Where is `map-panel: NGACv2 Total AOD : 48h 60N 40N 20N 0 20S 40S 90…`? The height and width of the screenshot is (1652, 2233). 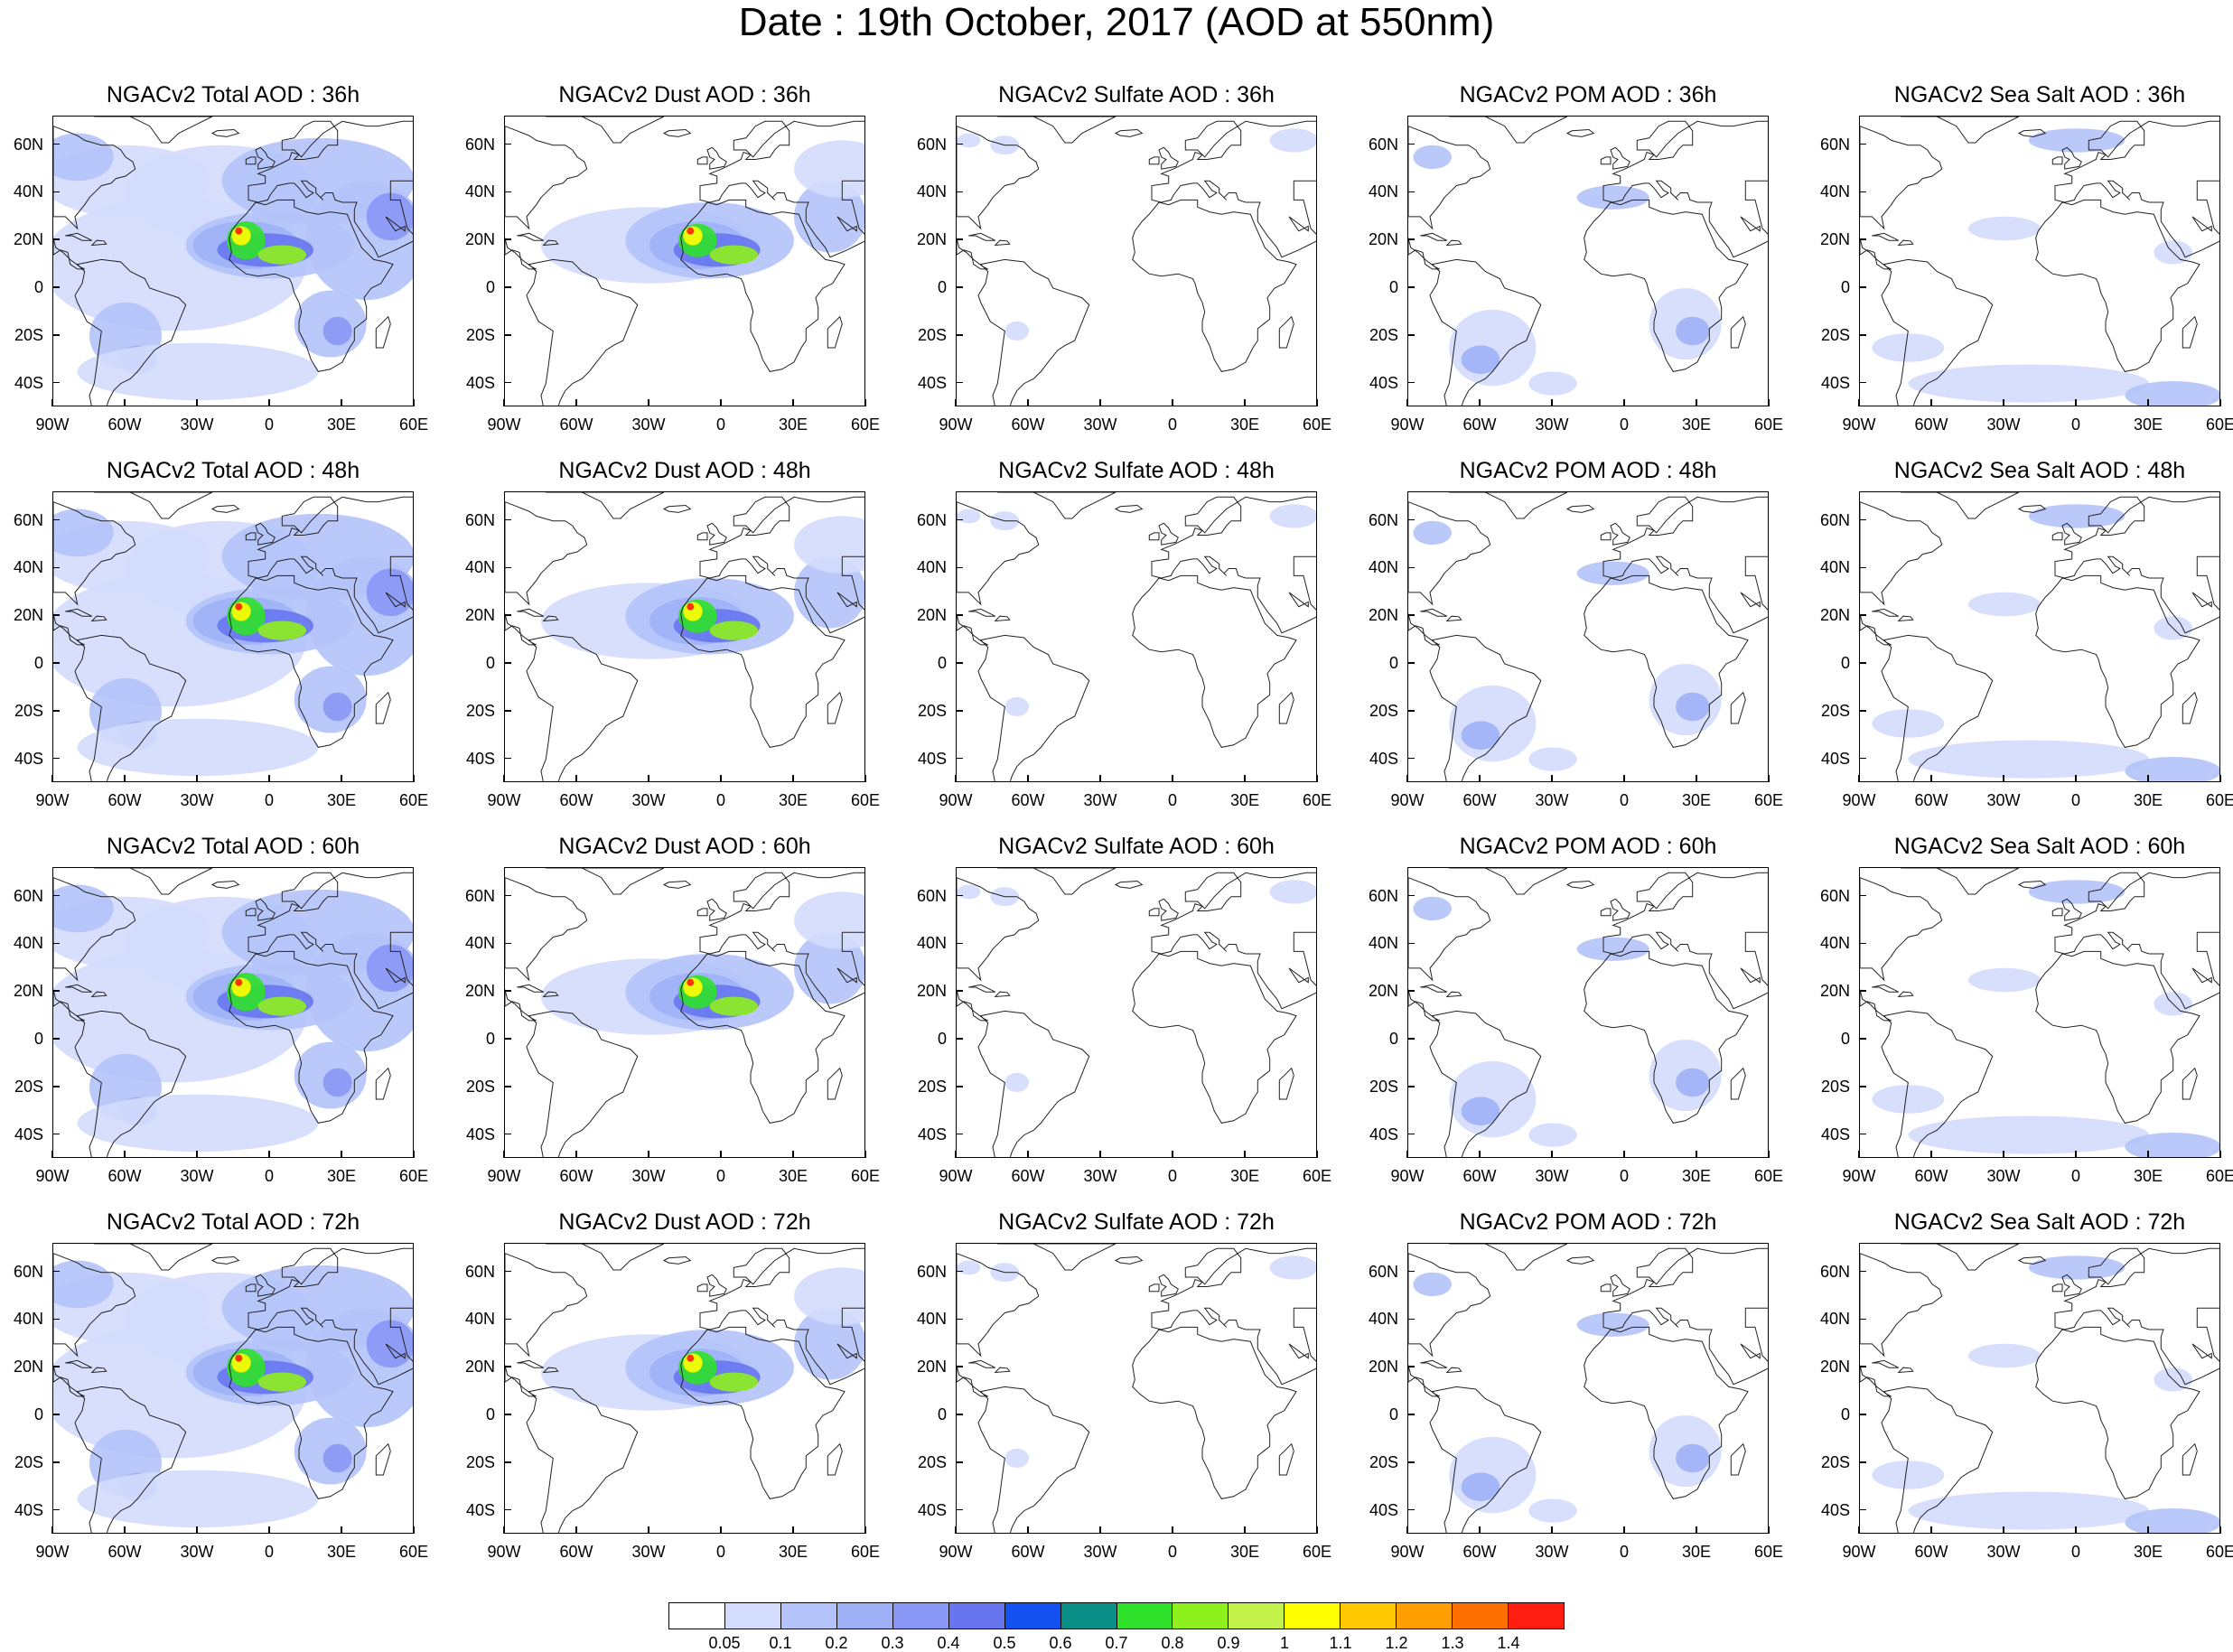
map-panel: NGACv2 Total AOD : 48h 60N 40N 20N 0 20S 40S 90… is located at coordinates (221, 633).